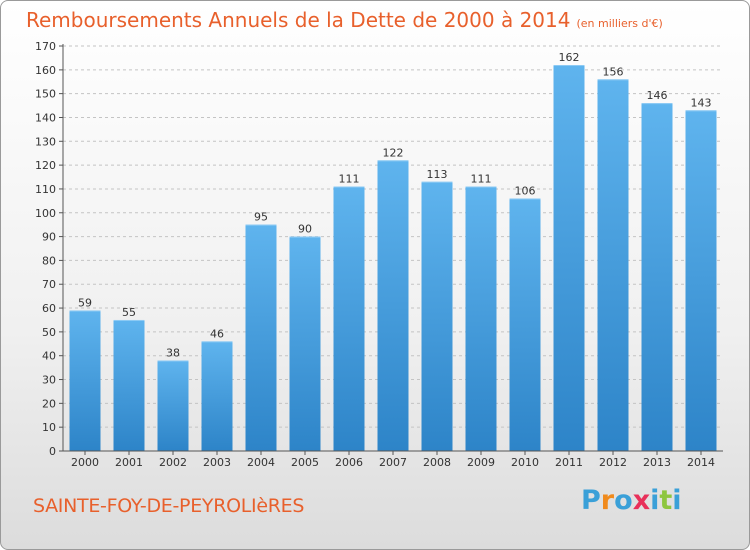 This screenshot has width=750, height=550. I want to click on y-tick-label: 140, so click(45, 117).